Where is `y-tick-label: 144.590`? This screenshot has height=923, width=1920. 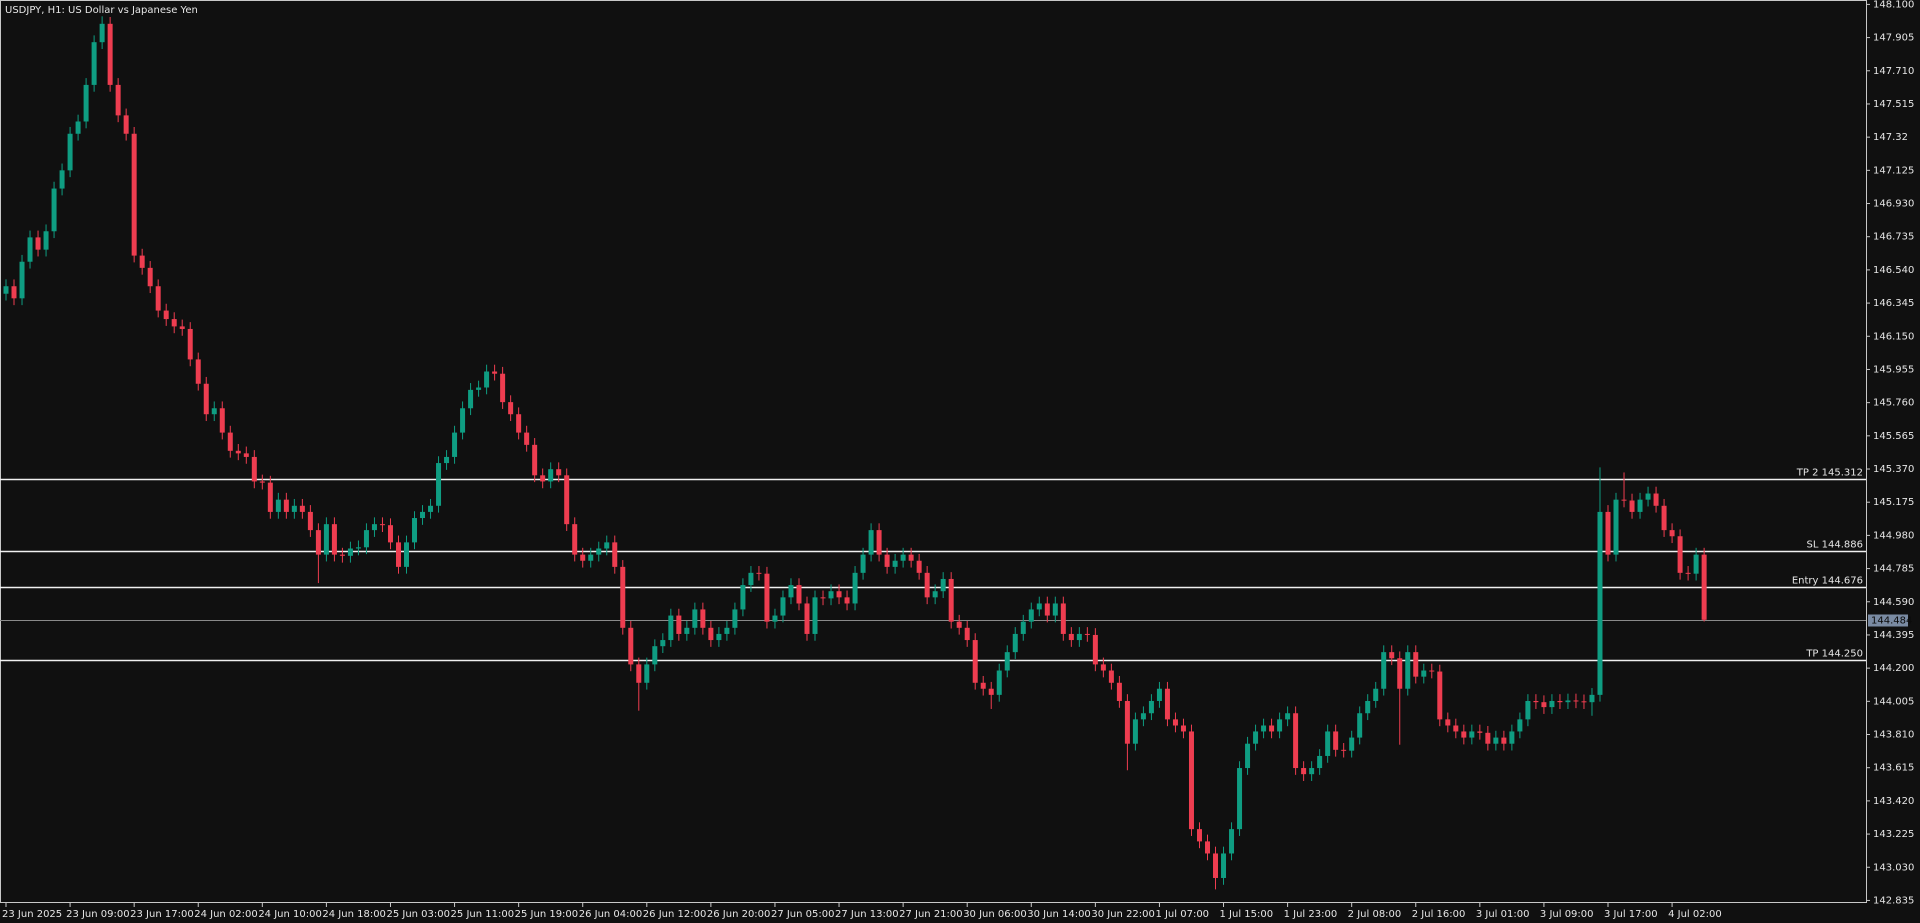
y-tick-label: 144.590 is located at coordinates (1893, 602).